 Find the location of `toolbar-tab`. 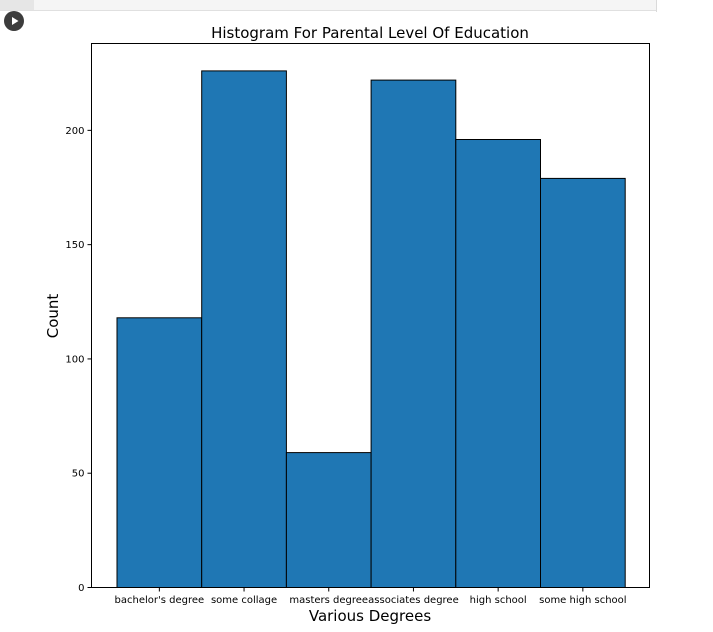

toolbar-tab is located at coordinates (17, 5).